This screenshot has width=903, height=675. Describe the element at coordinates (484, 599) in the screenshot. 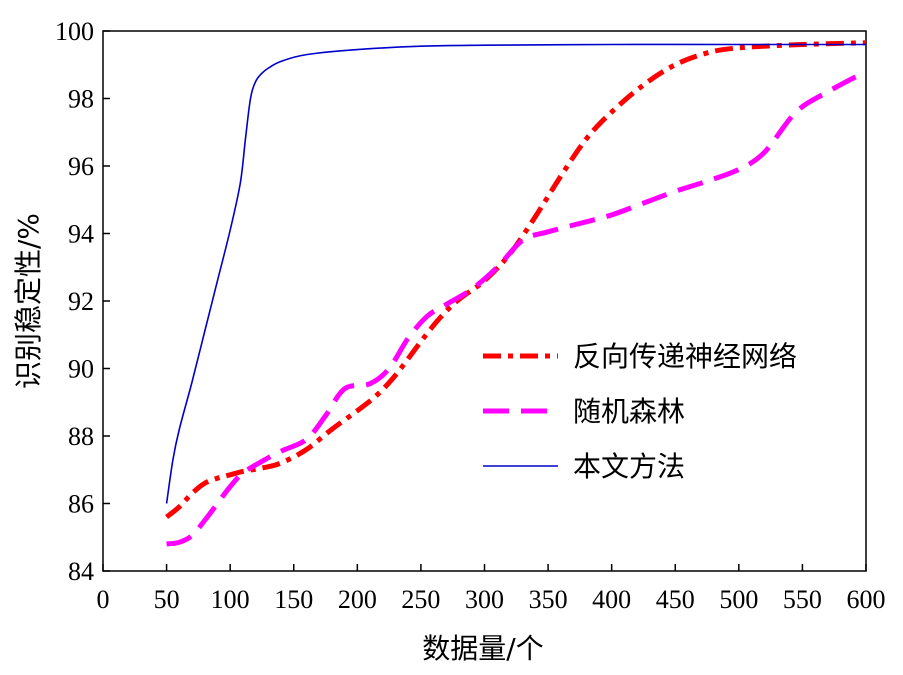

I see `x-tick-label: 300` at that location.